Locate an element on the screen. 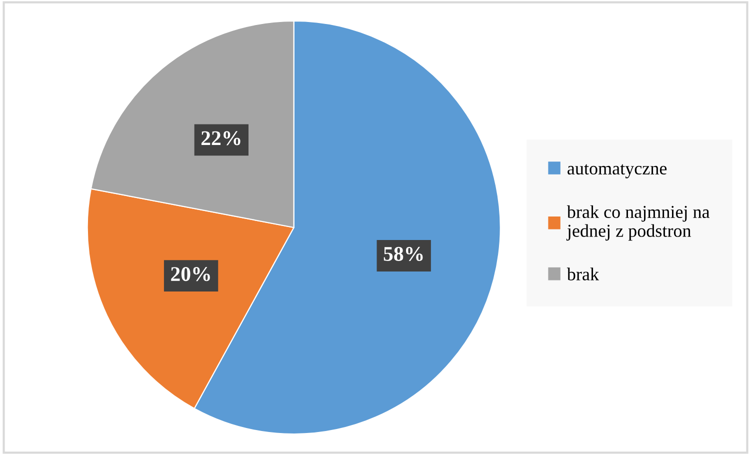  data-label: 20% is located at coordinates (190, 274).